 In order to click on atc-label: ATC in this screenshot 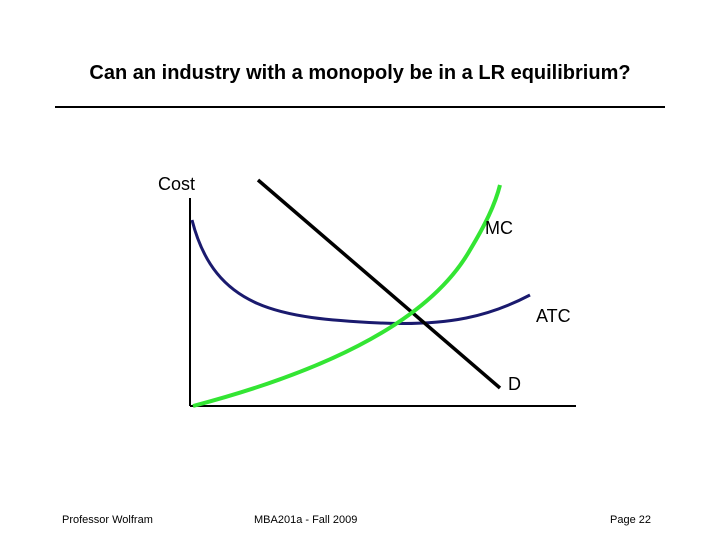, I will do `click(553, 316)`.